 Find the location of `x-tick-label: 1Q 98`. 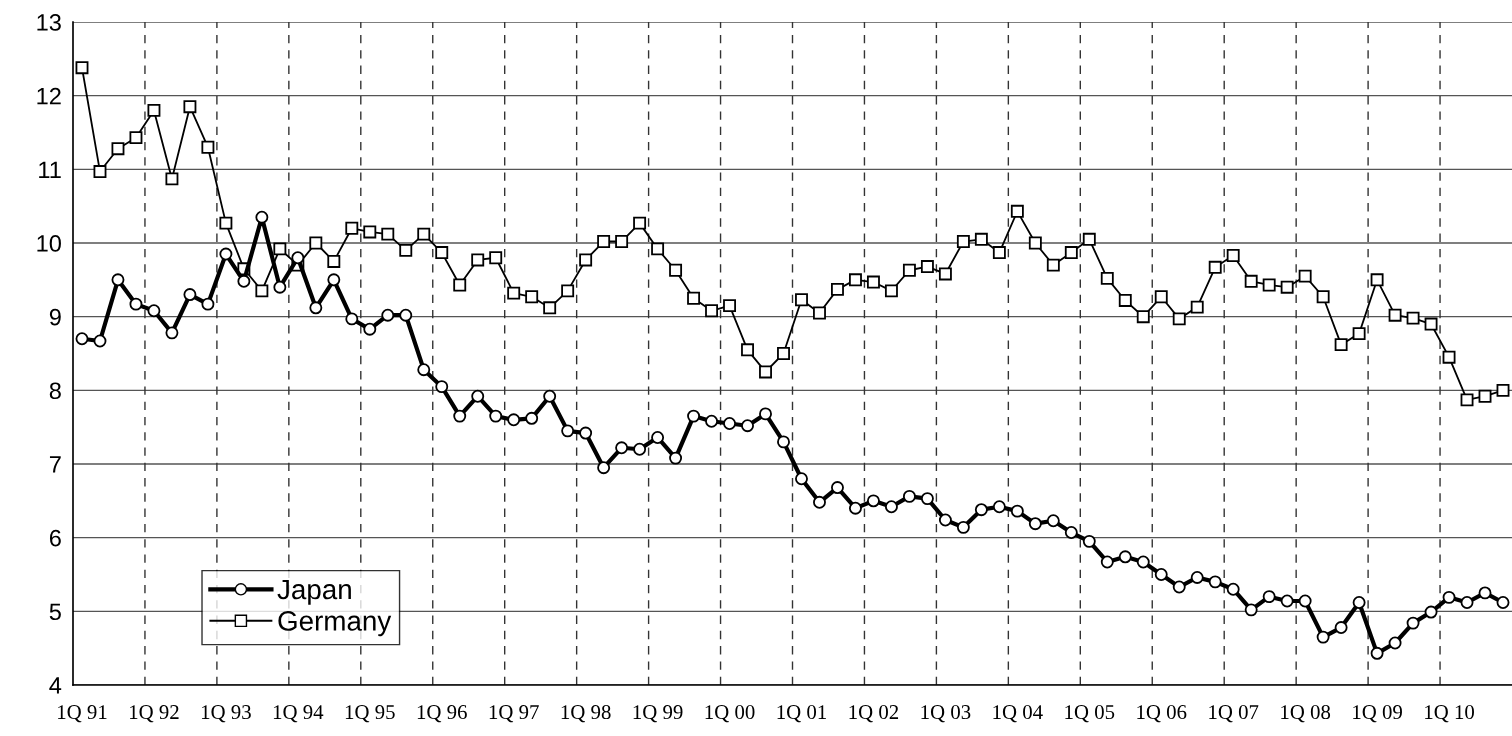

x-tick-label: 1Q 98 is located at coordinates (586, 714).